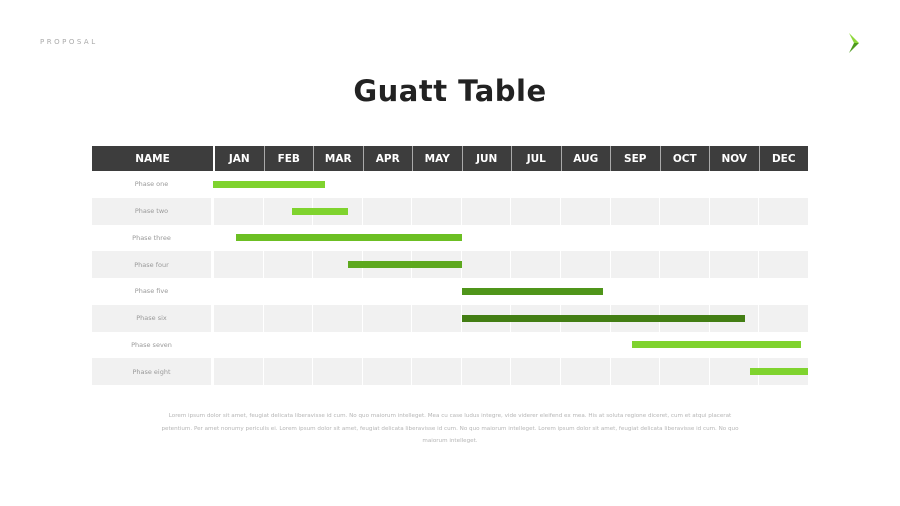  Describe the element at coordinates (152, 211) in the screenshot. I see `phase-name: Phase two` at that location.